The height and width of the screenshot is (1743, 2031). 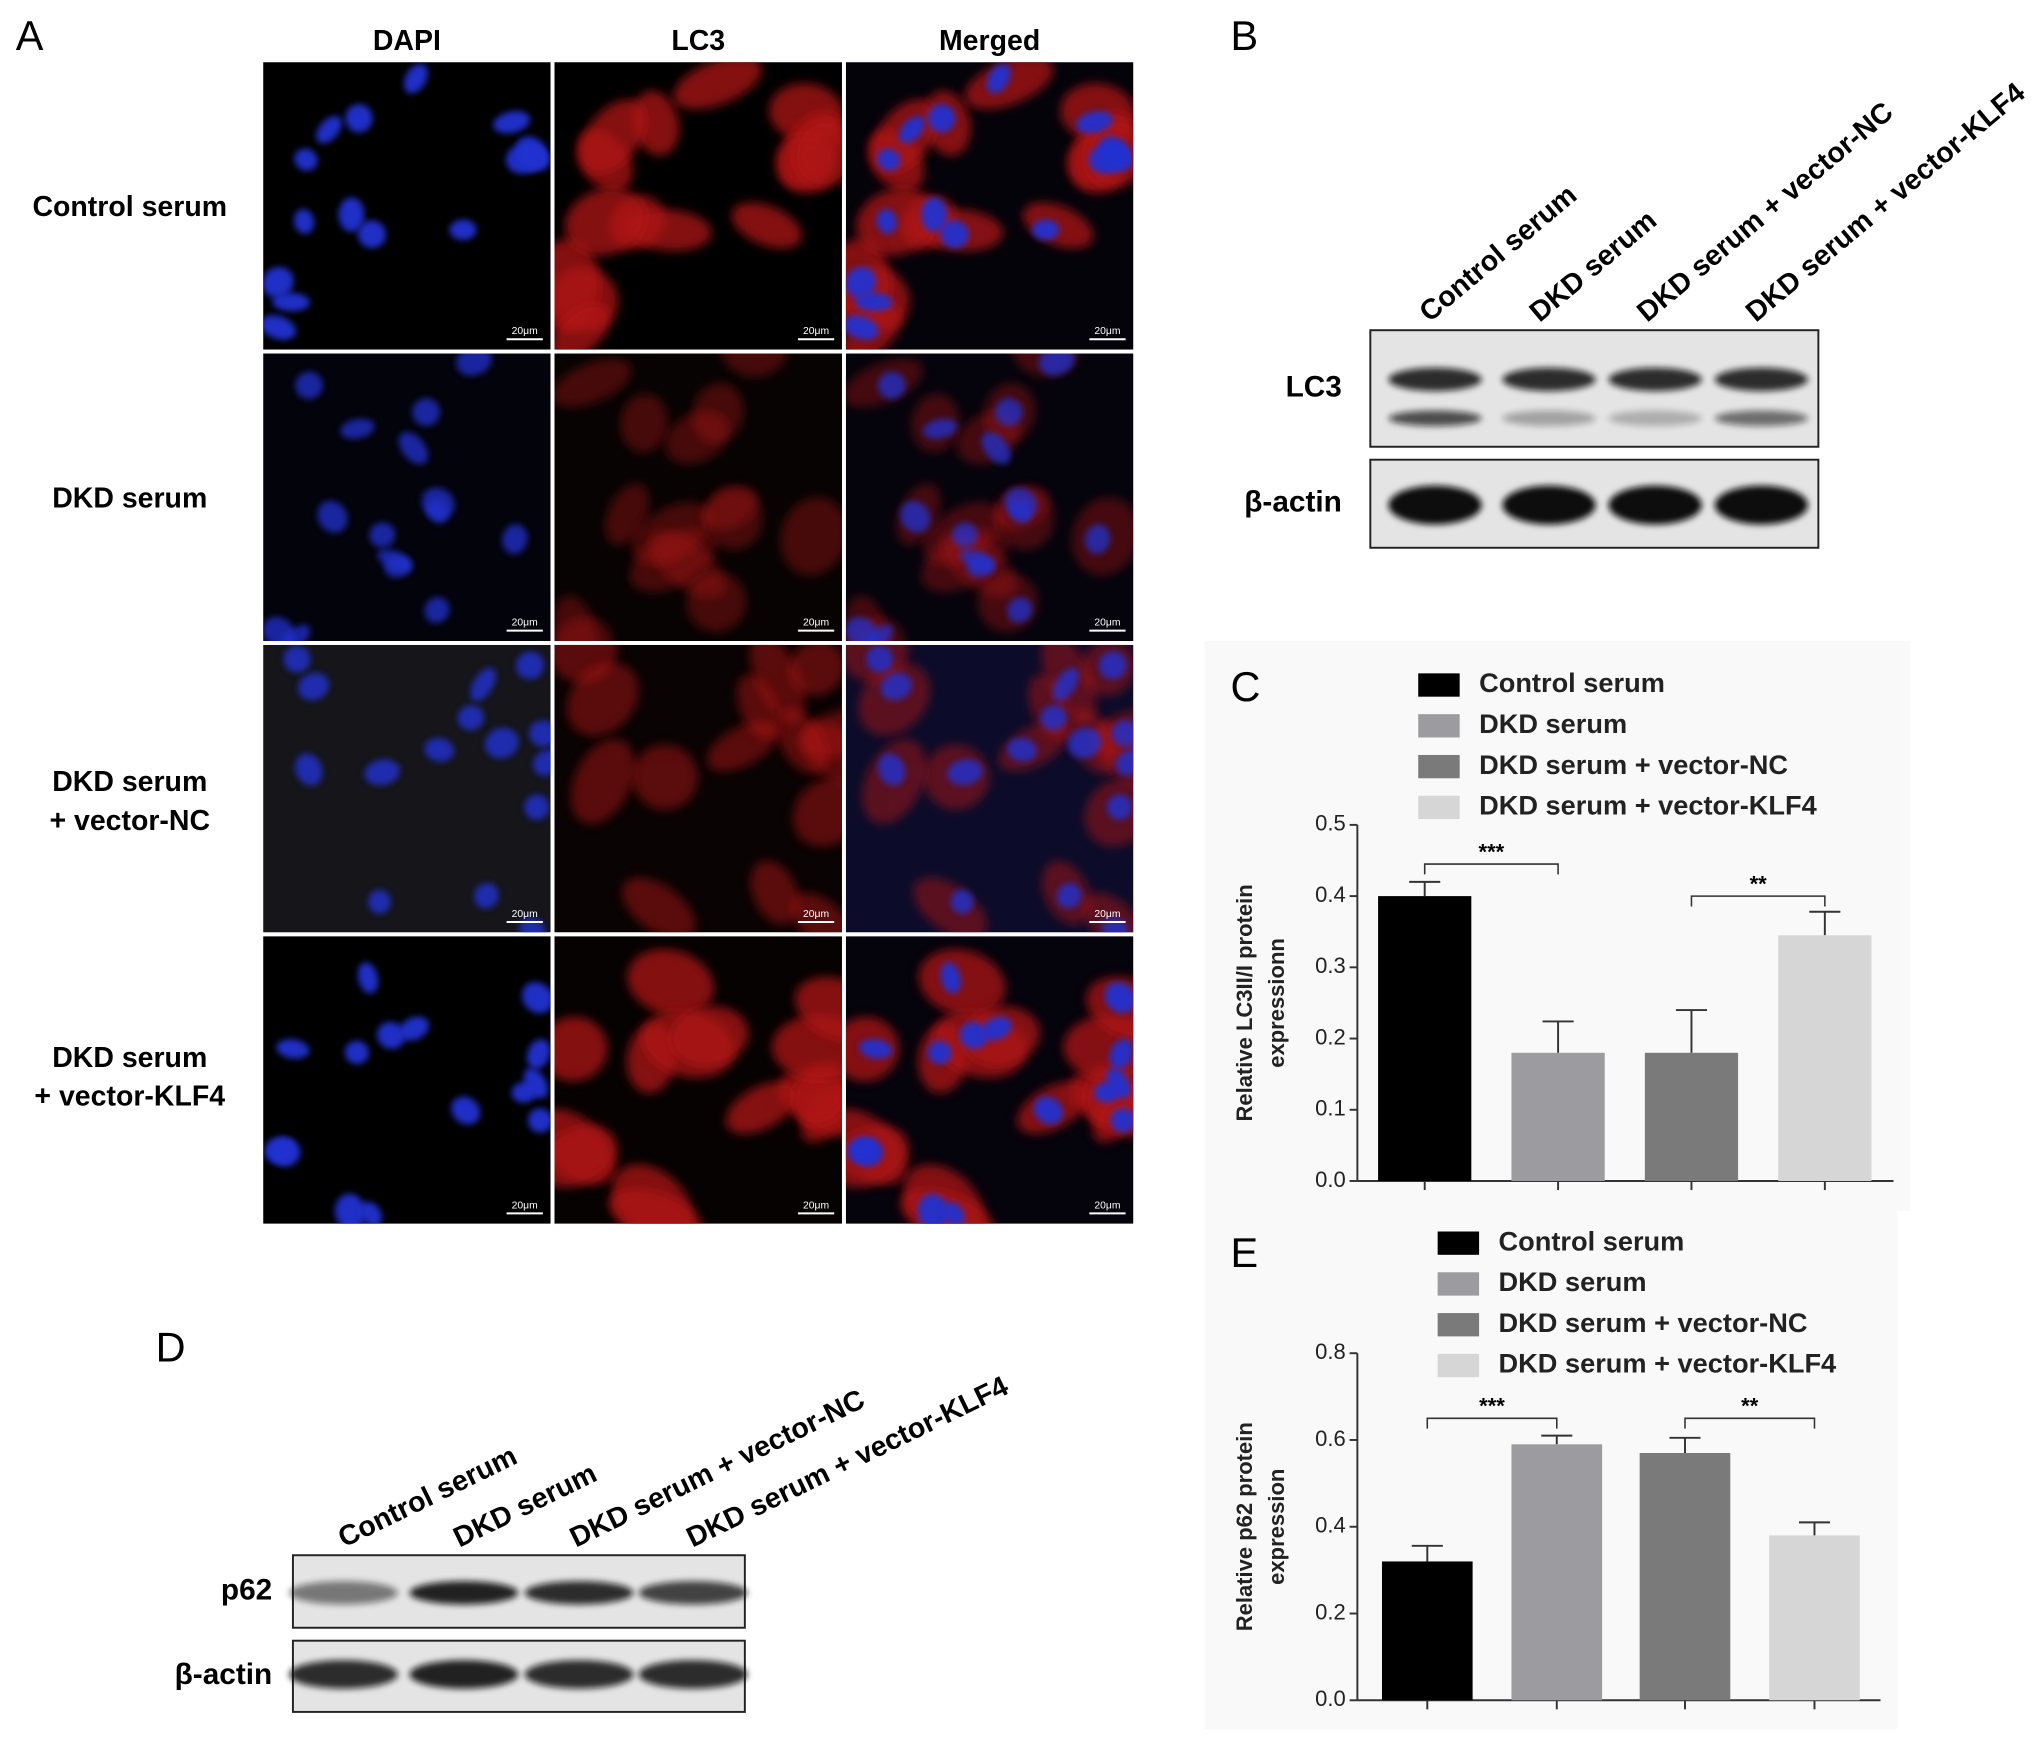 I want to click on band-label: LC3, so click(x=1314, y=386).